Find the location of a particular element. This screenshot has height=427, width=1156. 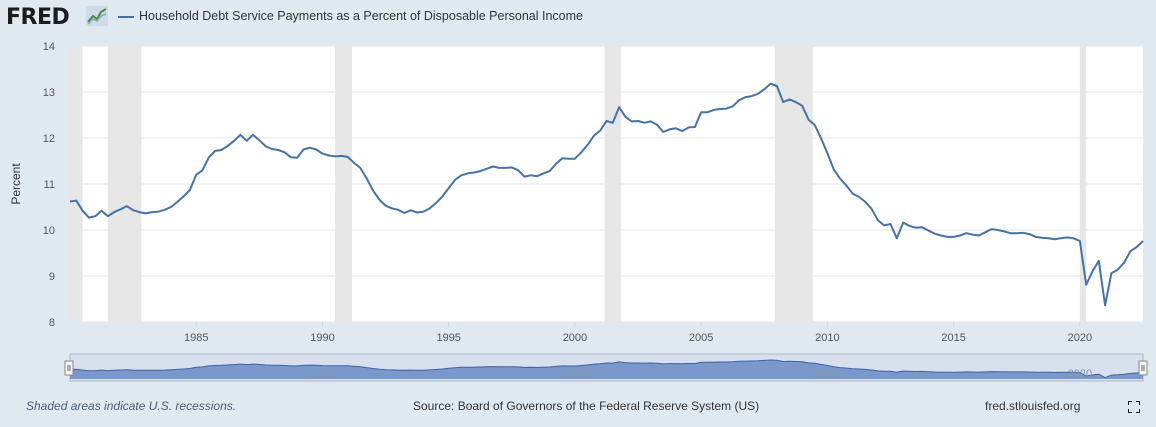

y-tick-label: 14 is located at coordinates (49, 47).